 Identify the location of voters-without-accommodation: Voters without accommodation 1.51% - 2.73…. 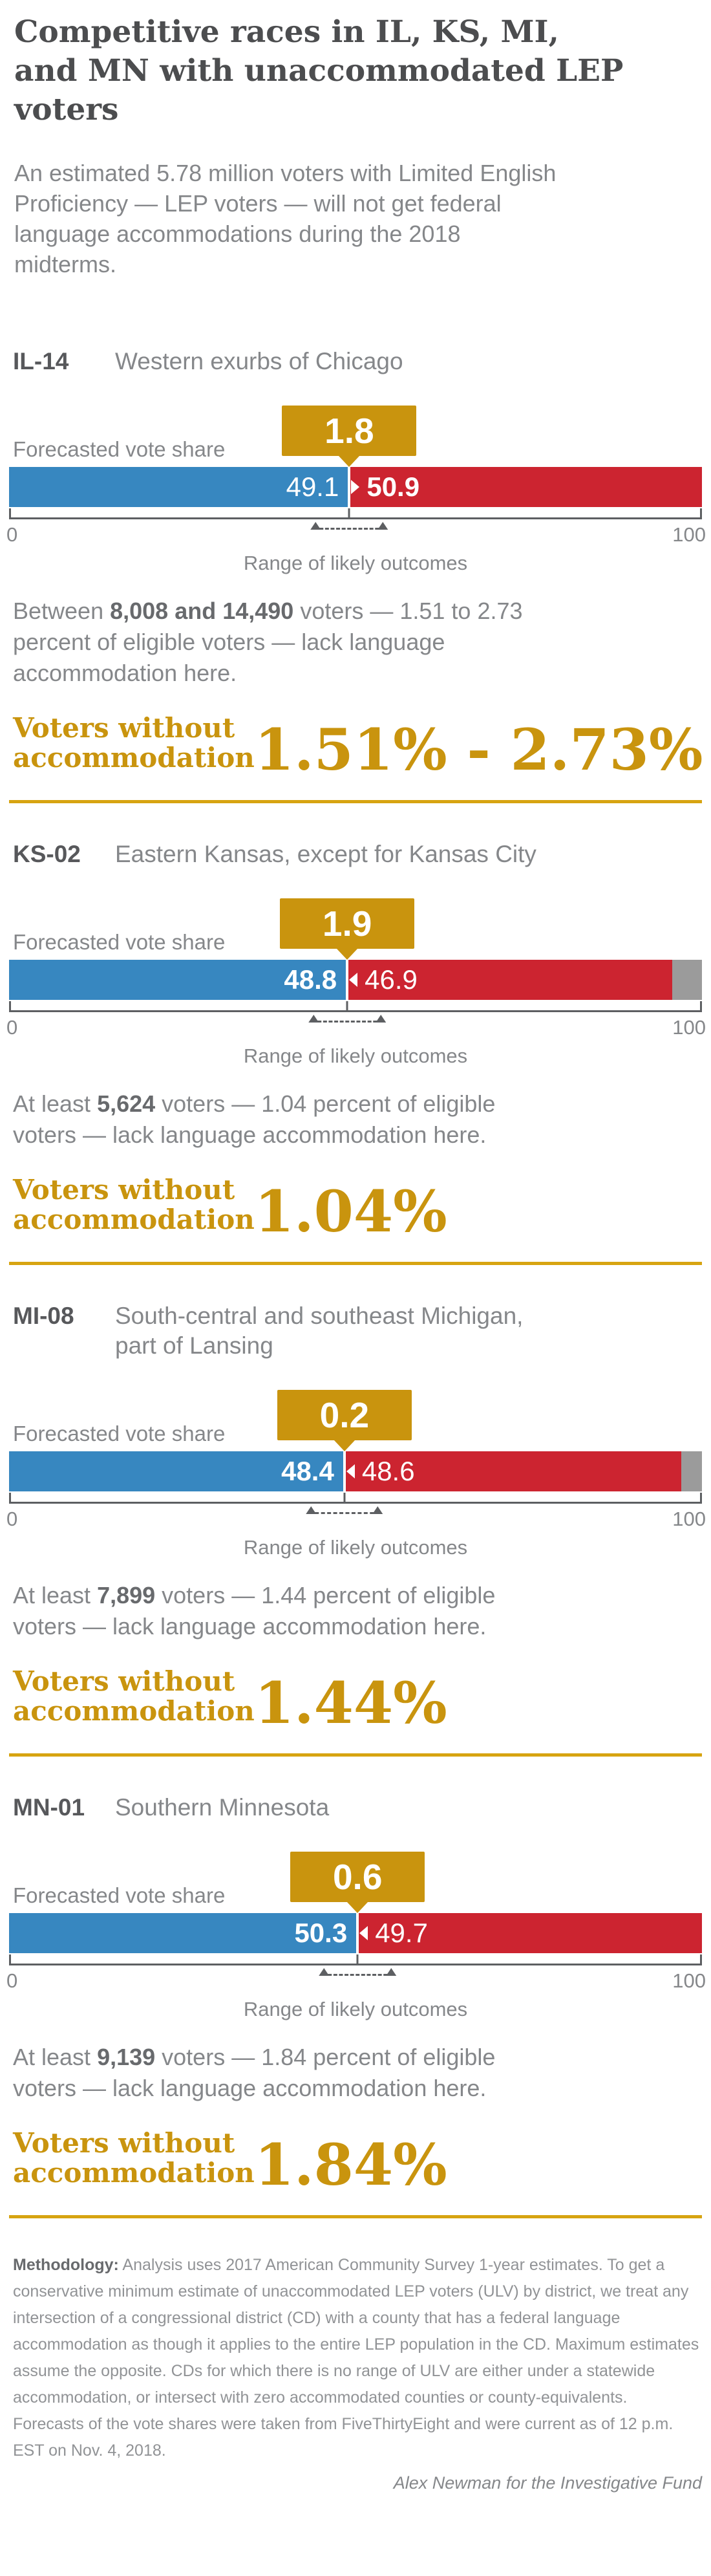
(358, 745).